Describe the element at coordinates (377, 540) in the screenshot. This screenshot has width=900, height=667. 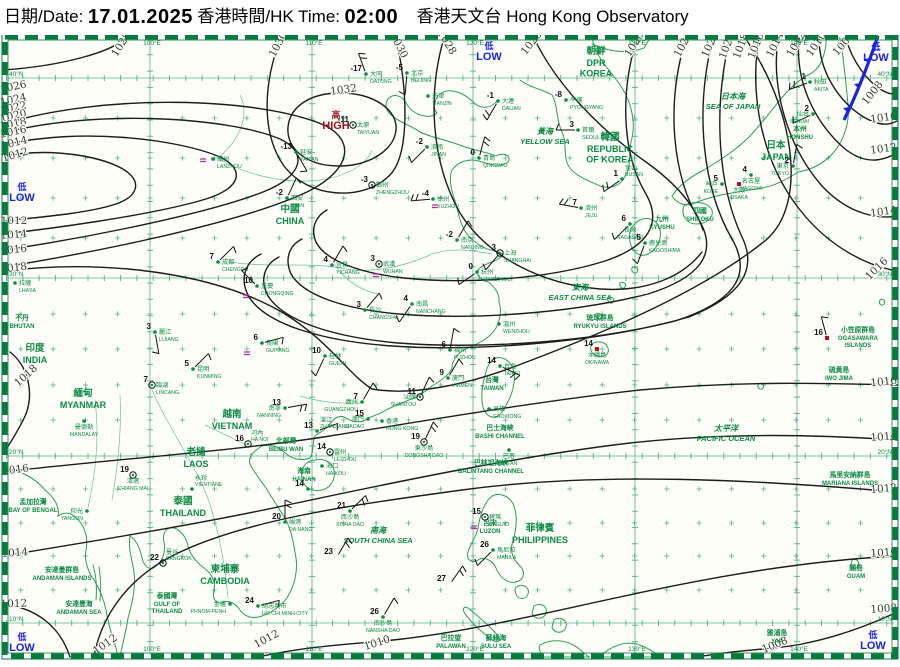
I see `geo-label-en: SOUTH CHINA SEA` at that location.